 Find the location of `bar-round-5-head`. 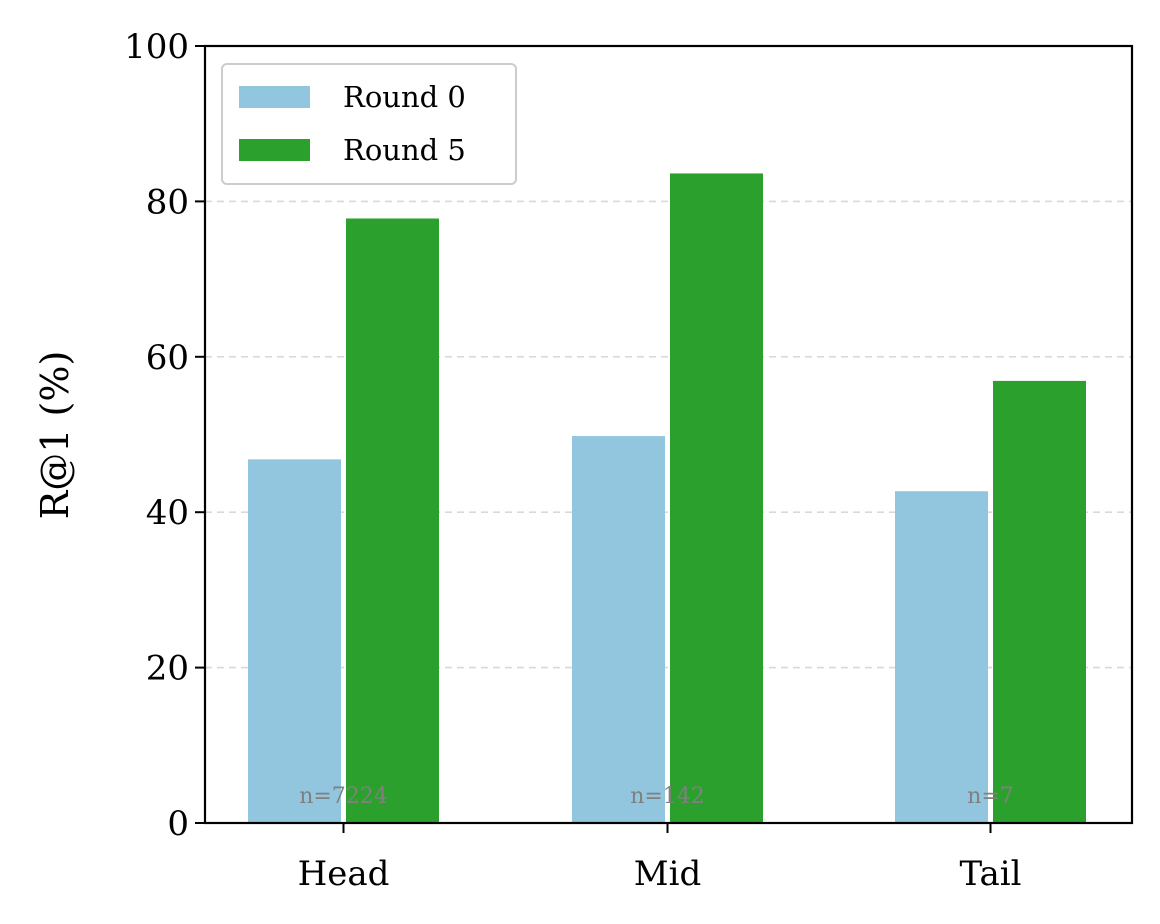

bar-round-5-head is located at coordinates (392, 520).